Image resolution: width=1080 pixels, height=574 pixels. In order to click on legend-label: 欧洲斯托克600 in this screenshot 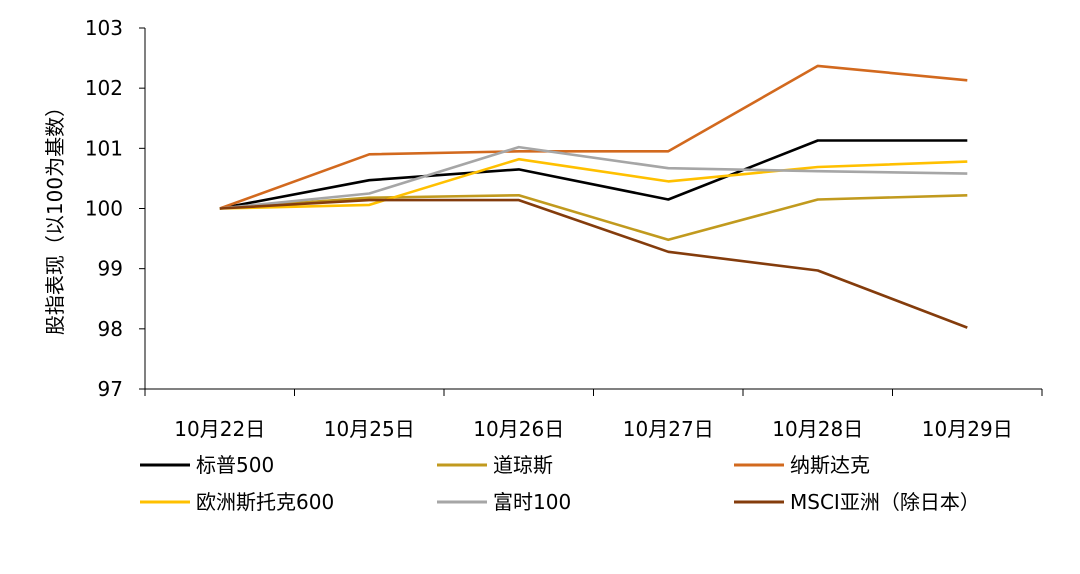, I will do `click(265, 502)`.